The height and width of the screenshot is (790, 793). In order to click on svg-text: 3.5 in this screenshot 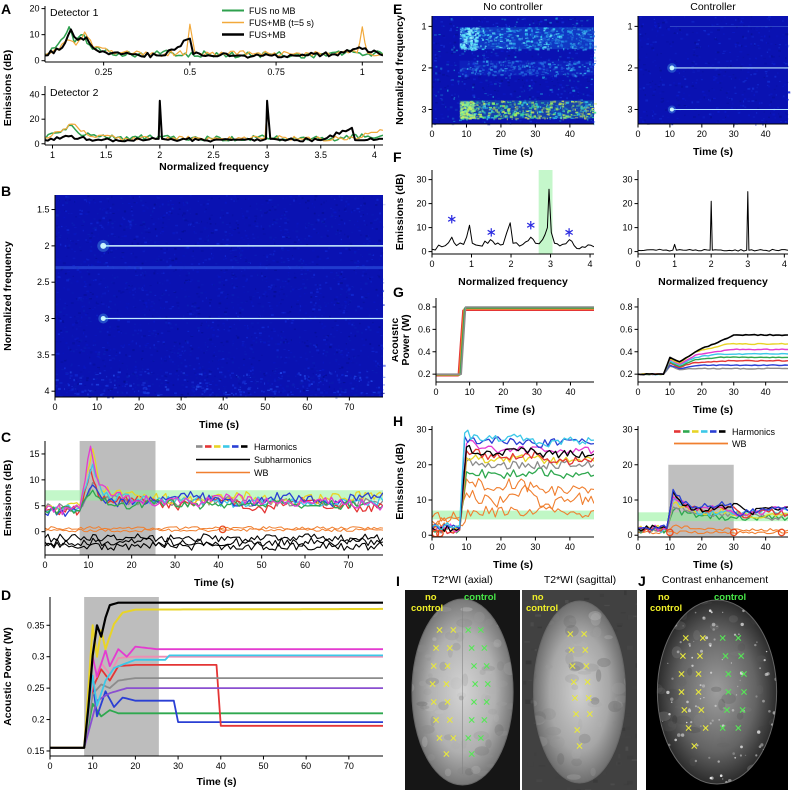, I will do `click(43, 355)`.